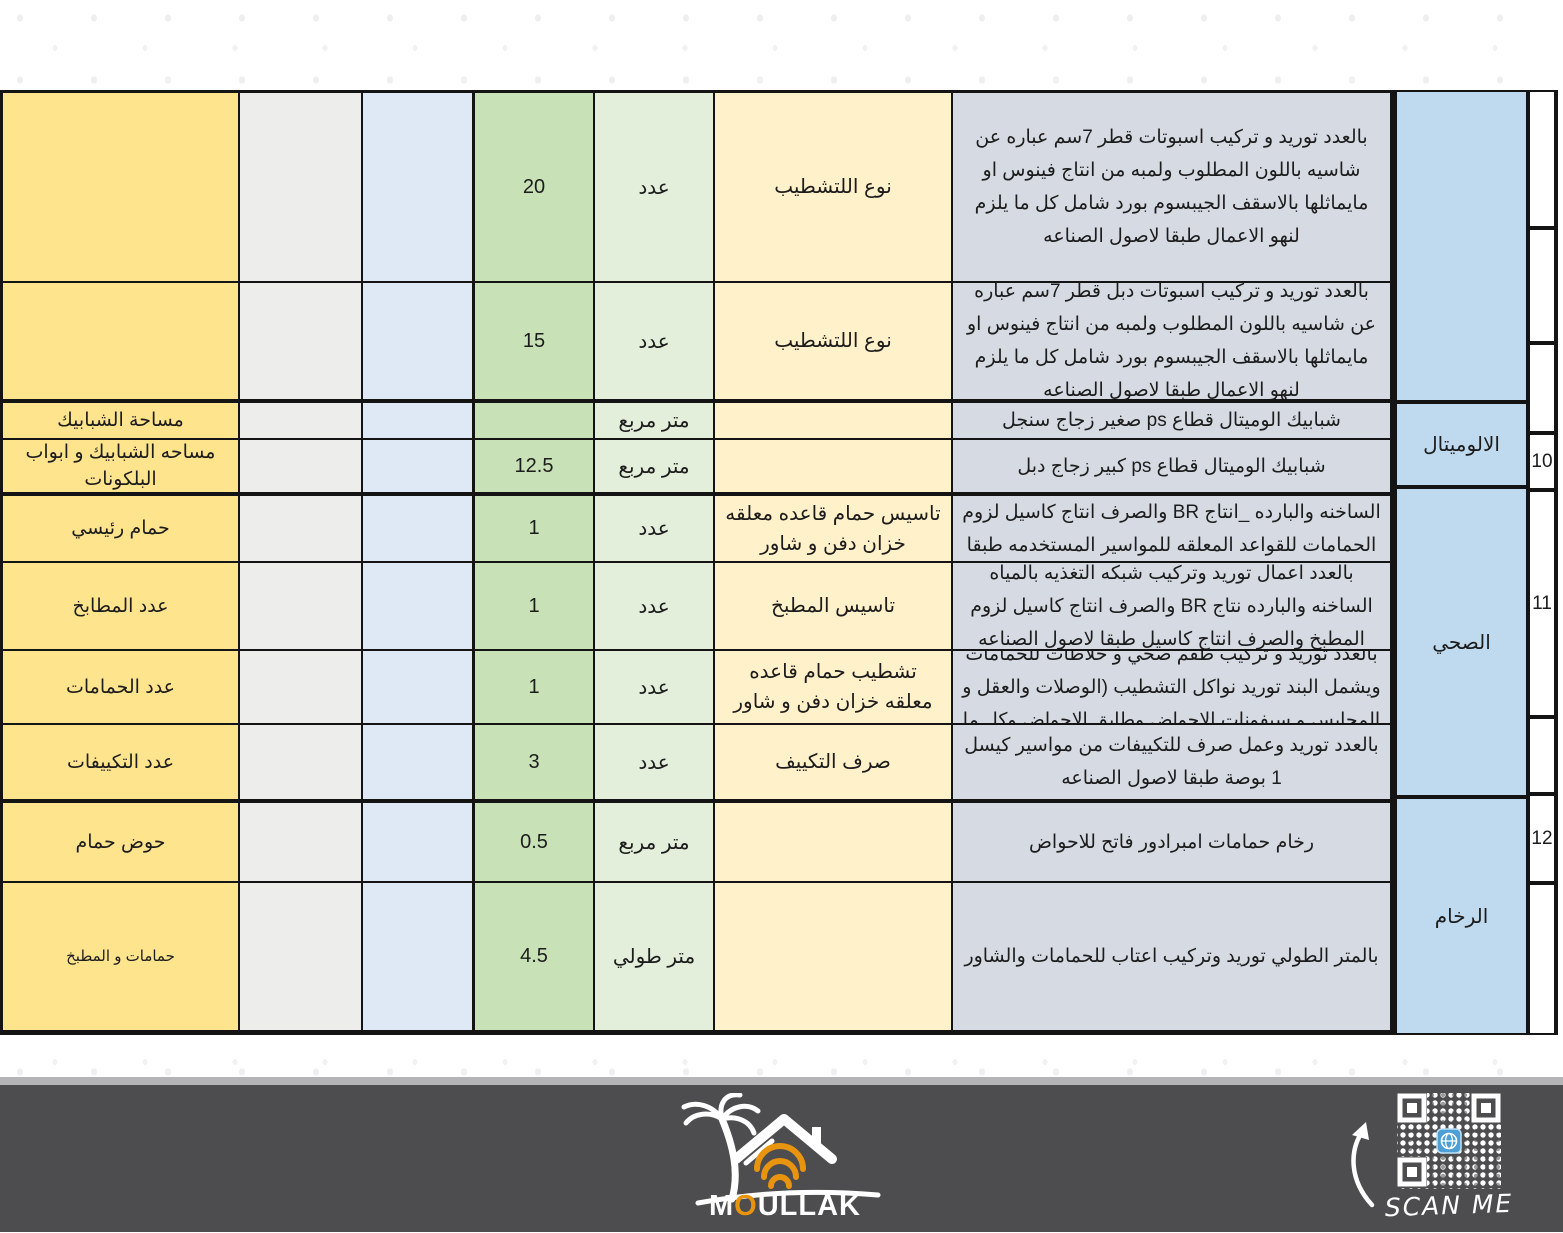 The width and height of the screenshot is (1563, 1233). I want to click on quantity-cell: 0.5, so click(535, 843).